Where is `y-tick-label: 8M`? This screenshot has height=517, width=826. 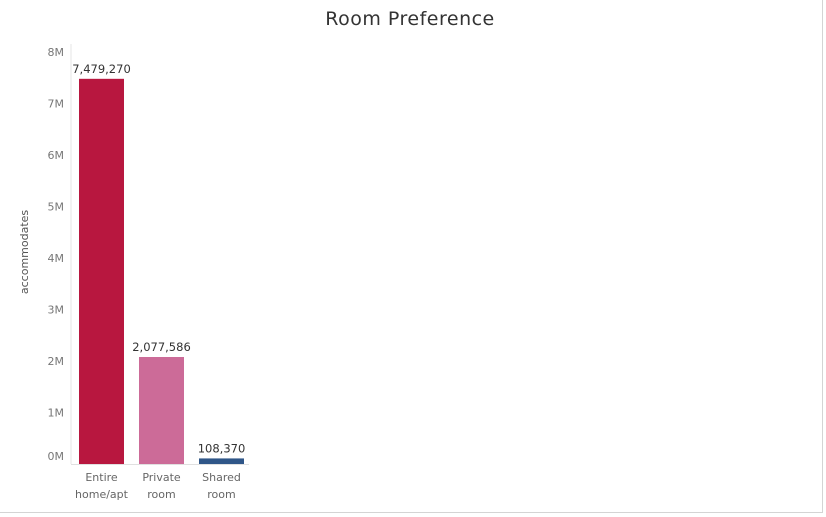
y-tick-label: 8M is located at coordinates (56, 52).